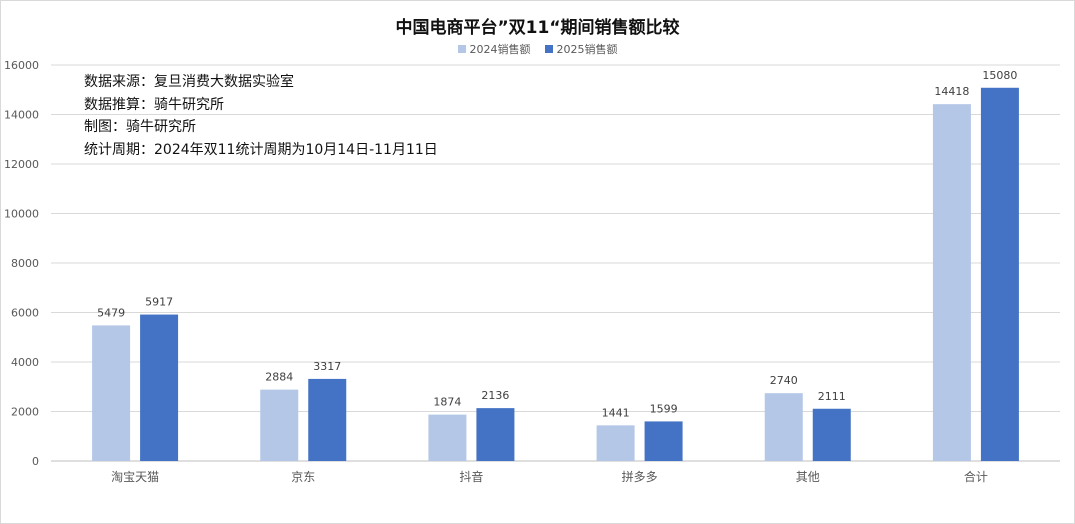  Describe the element at coordinates (664, 408) in the screenshot. I see `data-label: 1599` at that location.